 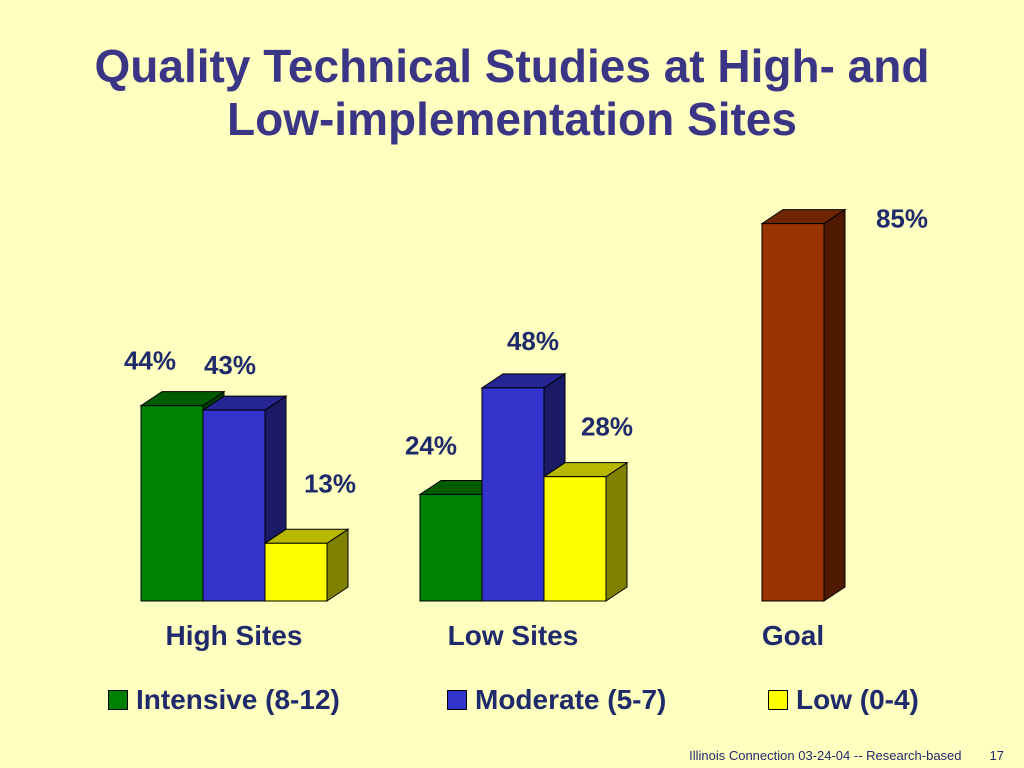 What do you see at coordinates (150, 361) in the screenshot?
I see `data-label-0-0: 44%` at bounding box center [150, 361].